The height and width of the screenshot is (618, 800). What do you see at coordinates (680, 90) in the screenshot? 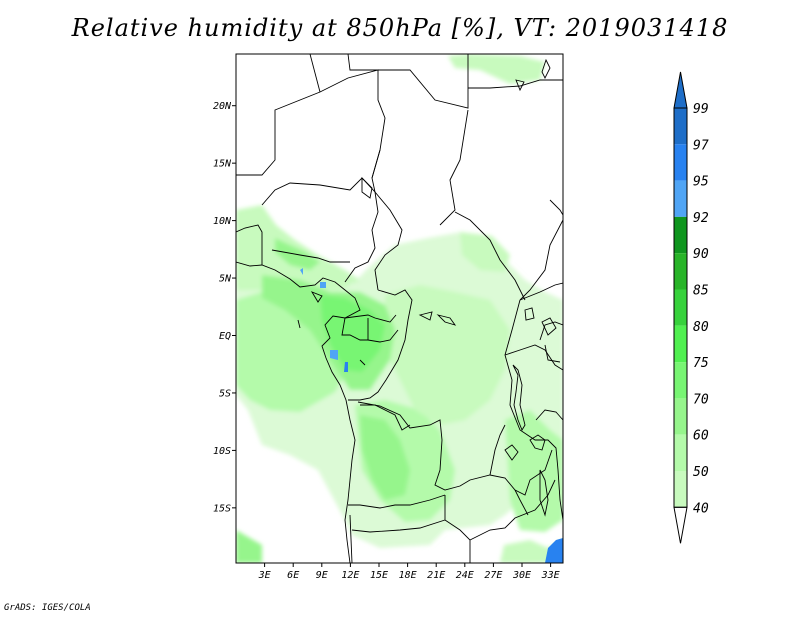
I see `colorbar-top-triangle` at bounding box center [680, 90].